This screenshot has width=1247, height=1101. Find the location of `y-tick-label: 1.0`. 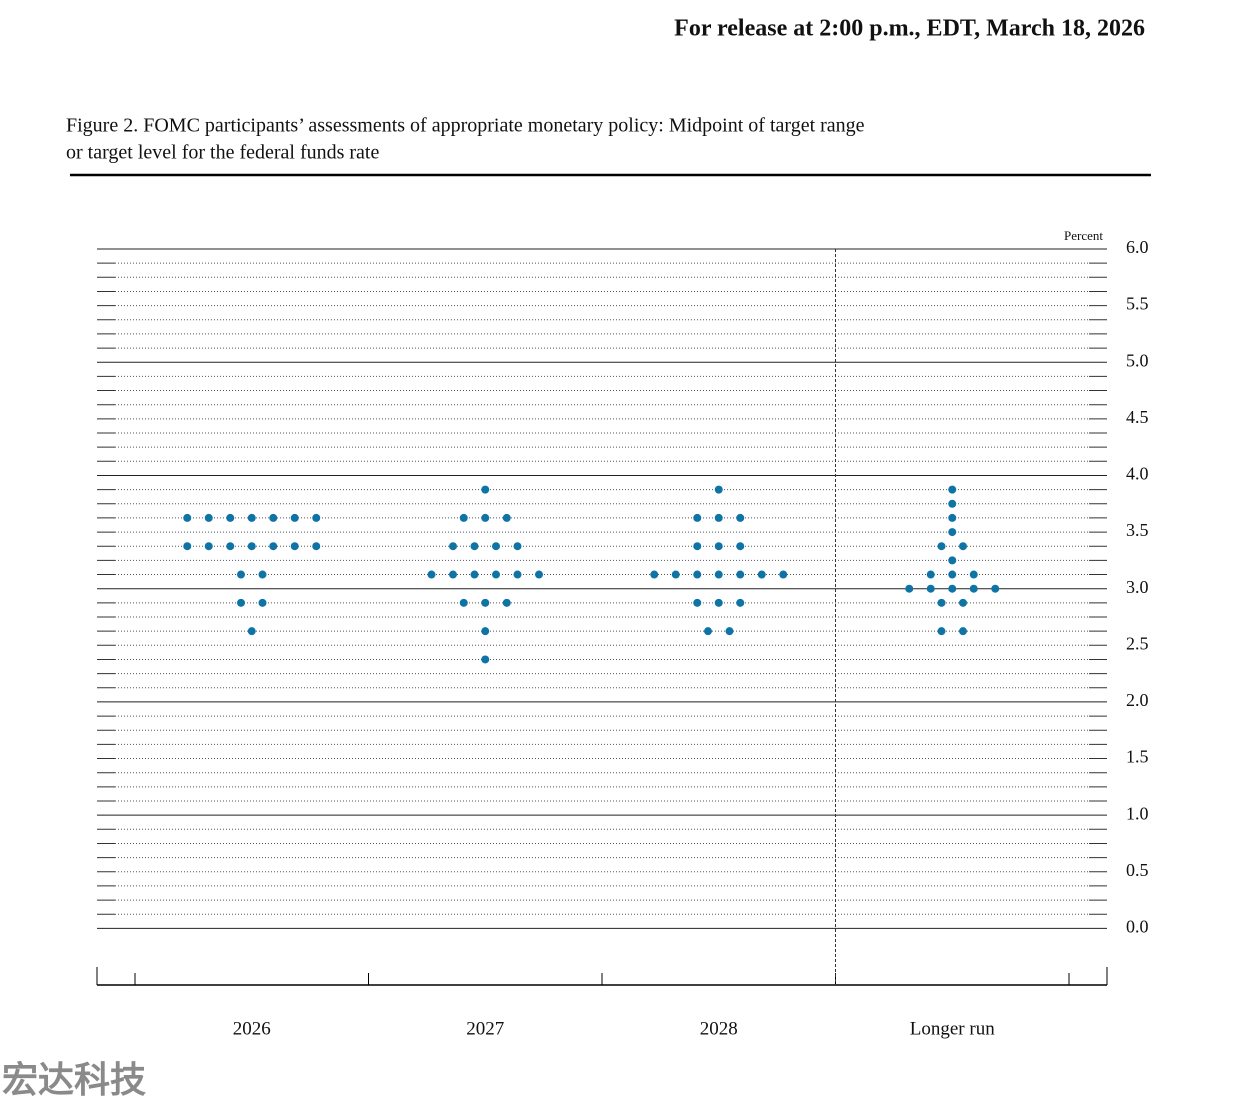

y-tick-label: 1.0 is located at coordinates (1137, 813).